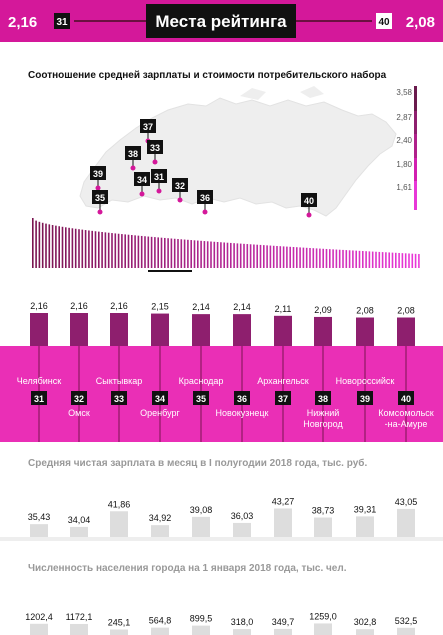 Image resolution: width=443 pixels, height=635 pixels. Describe the element at coordinates (406, 502) in the screenshot. I see `salary-value-label: 43,05` at that location.